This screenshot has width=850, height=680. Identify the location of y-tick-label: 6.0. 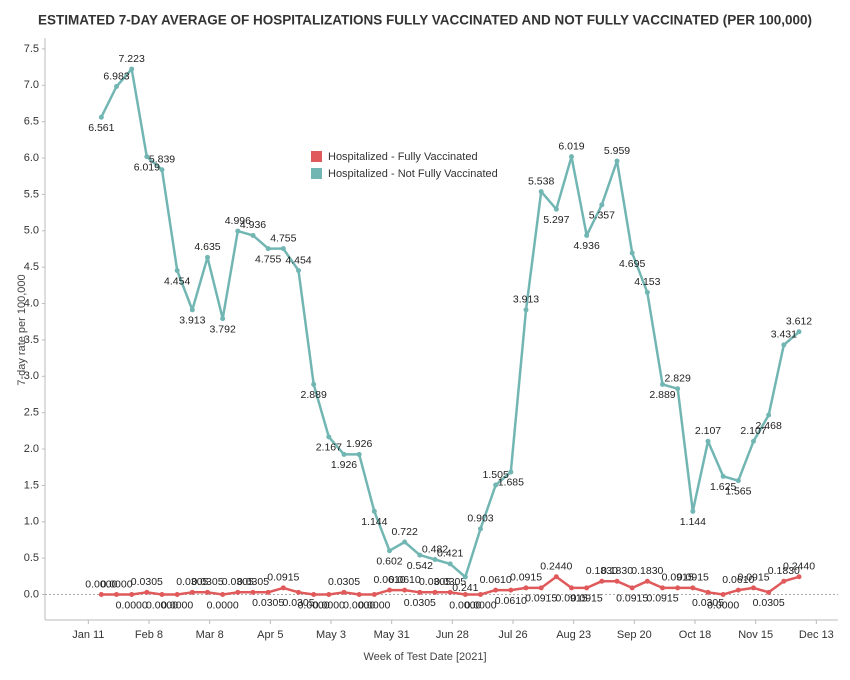
(31, 158).